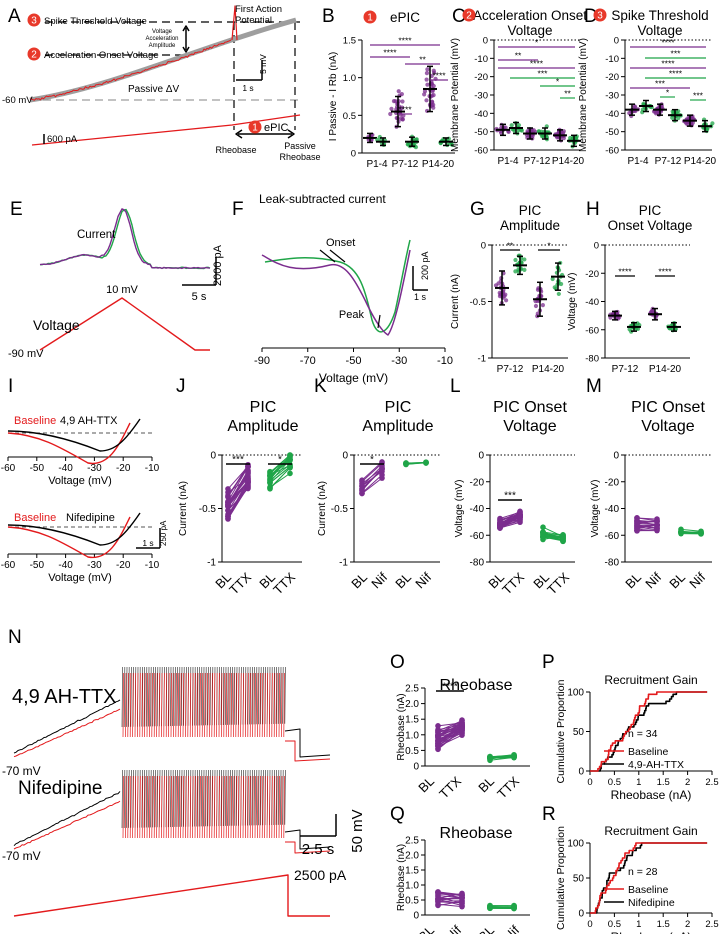 Image resolution: width=722 pixels, height=934 pixels. I want to click on panel-o-ytick-label: 0, so click(416, 767).